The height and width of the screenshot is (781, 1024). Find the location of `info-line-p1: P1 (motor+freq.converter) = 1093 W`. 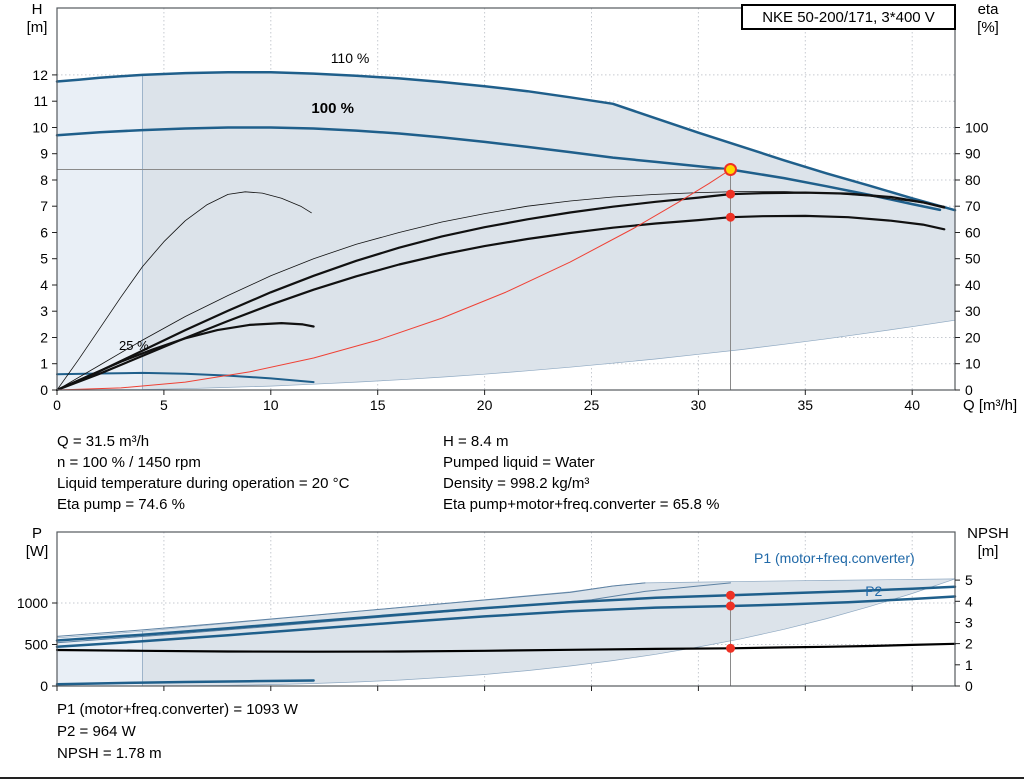

info-line-p1: P1 (motor+freq.converter) = 1093 W is located at coordinates (177, 709).